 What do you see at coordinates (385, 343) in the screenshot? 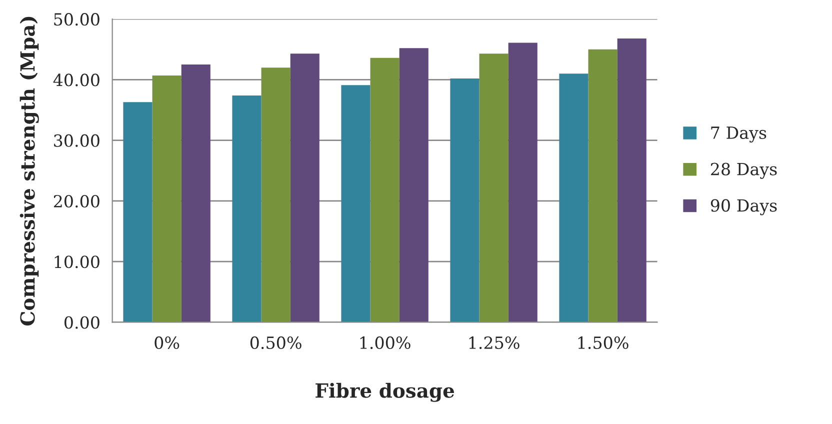
I see `x-tick-label: 1.00%` at bounding box center [385, 343].